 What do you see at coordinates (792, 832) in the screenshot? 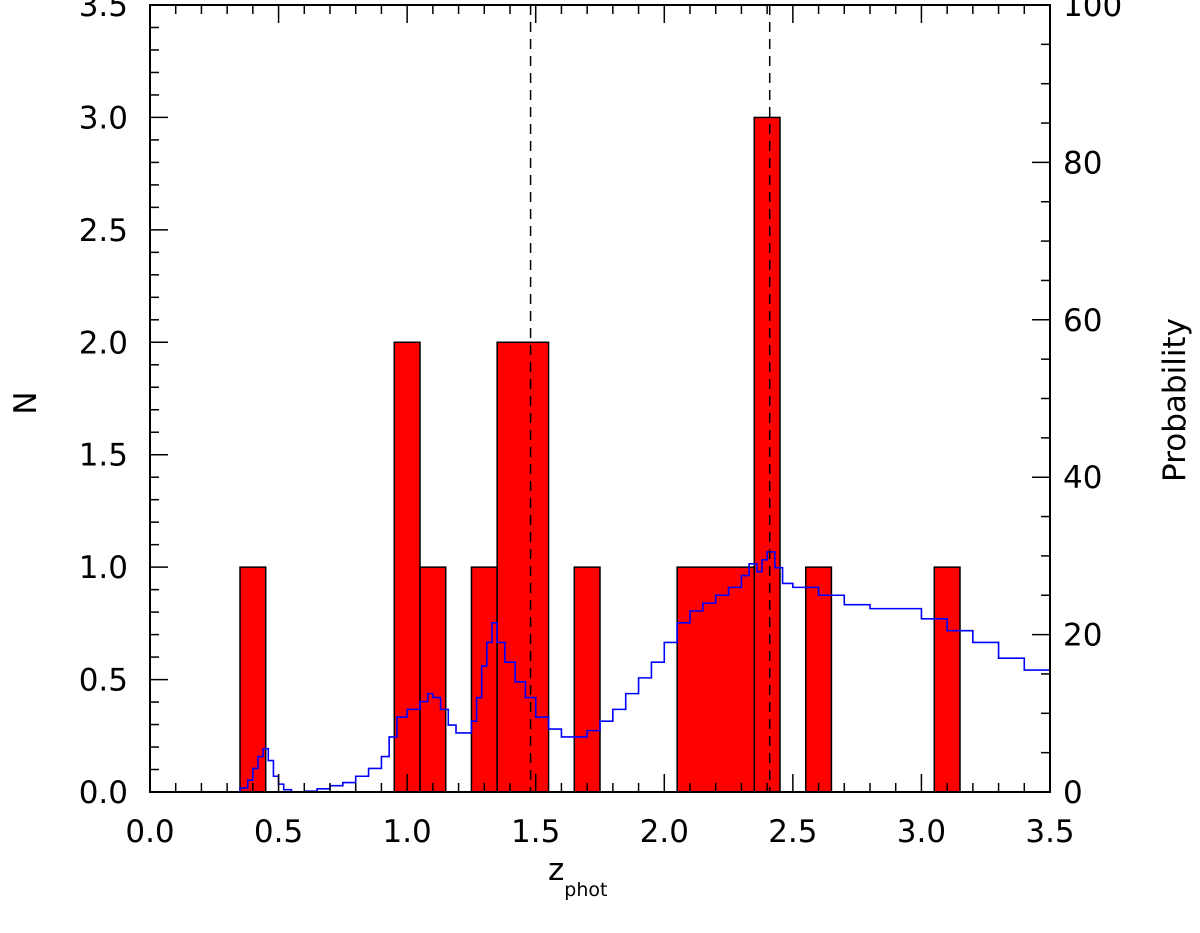
I see `x-tick-label-5: 2.5` at bounding box center [792, 832].